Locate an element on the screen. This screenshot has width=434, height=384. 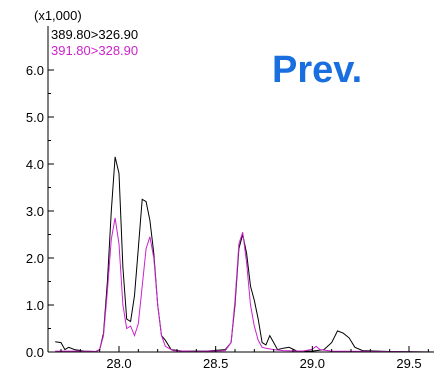
x-axis-ticks: 28.0 28.5 29.0 29.5 is located at coordinates (244, 358).